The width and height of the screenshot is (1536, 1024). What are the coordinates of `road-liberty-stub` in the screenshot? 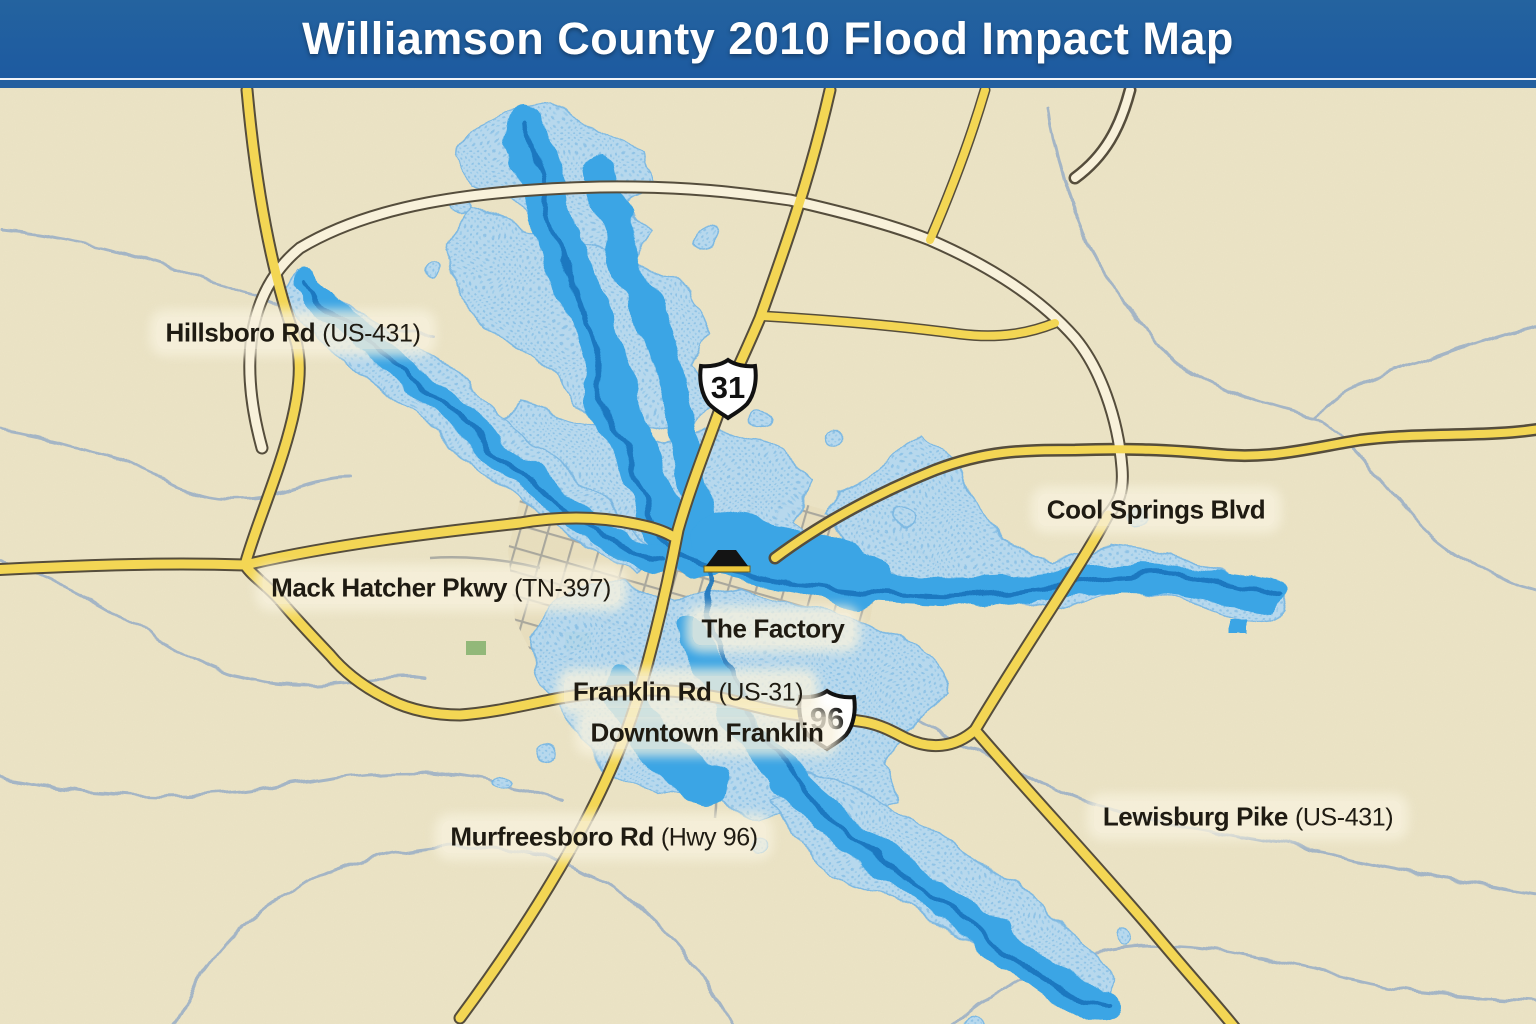 It's located at (908, 326).